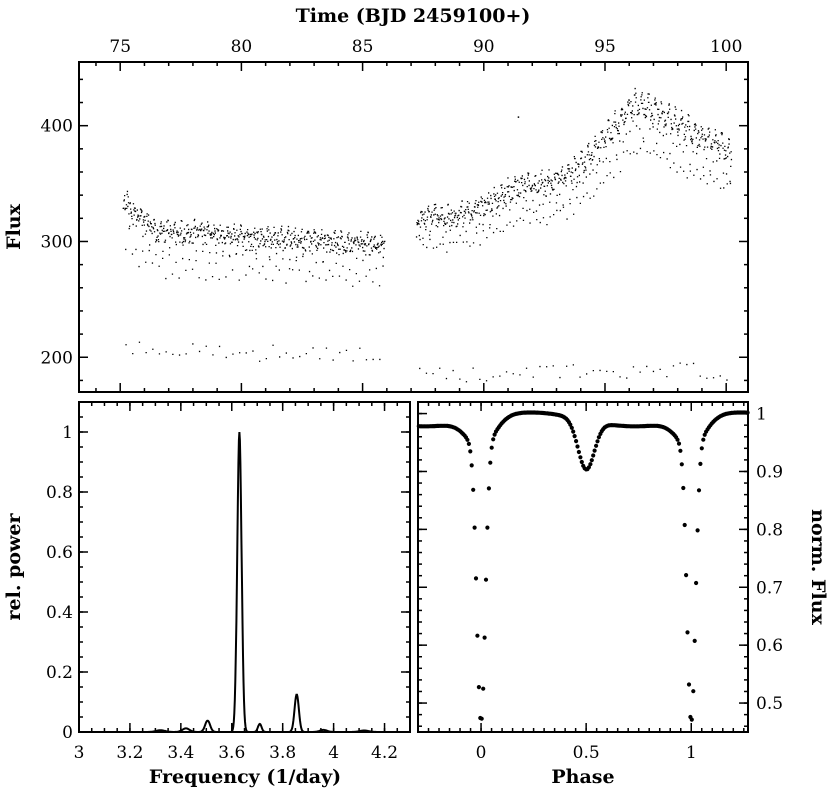  Describe the element at coordinates (247, 582) in the screenshot. I see `periodogram-line` at that location.